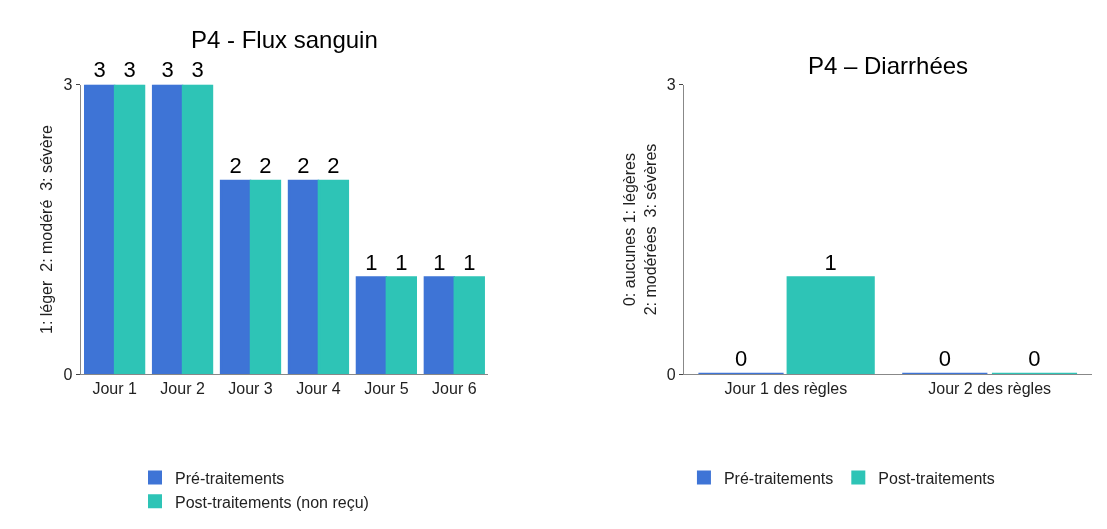 This screenshot has height=529, width=1107. What do you see at coordinates (990, 389) in the screenshot?
I see `x-tick-label: Jour 2 des règles` at bounding box center [990, 389].